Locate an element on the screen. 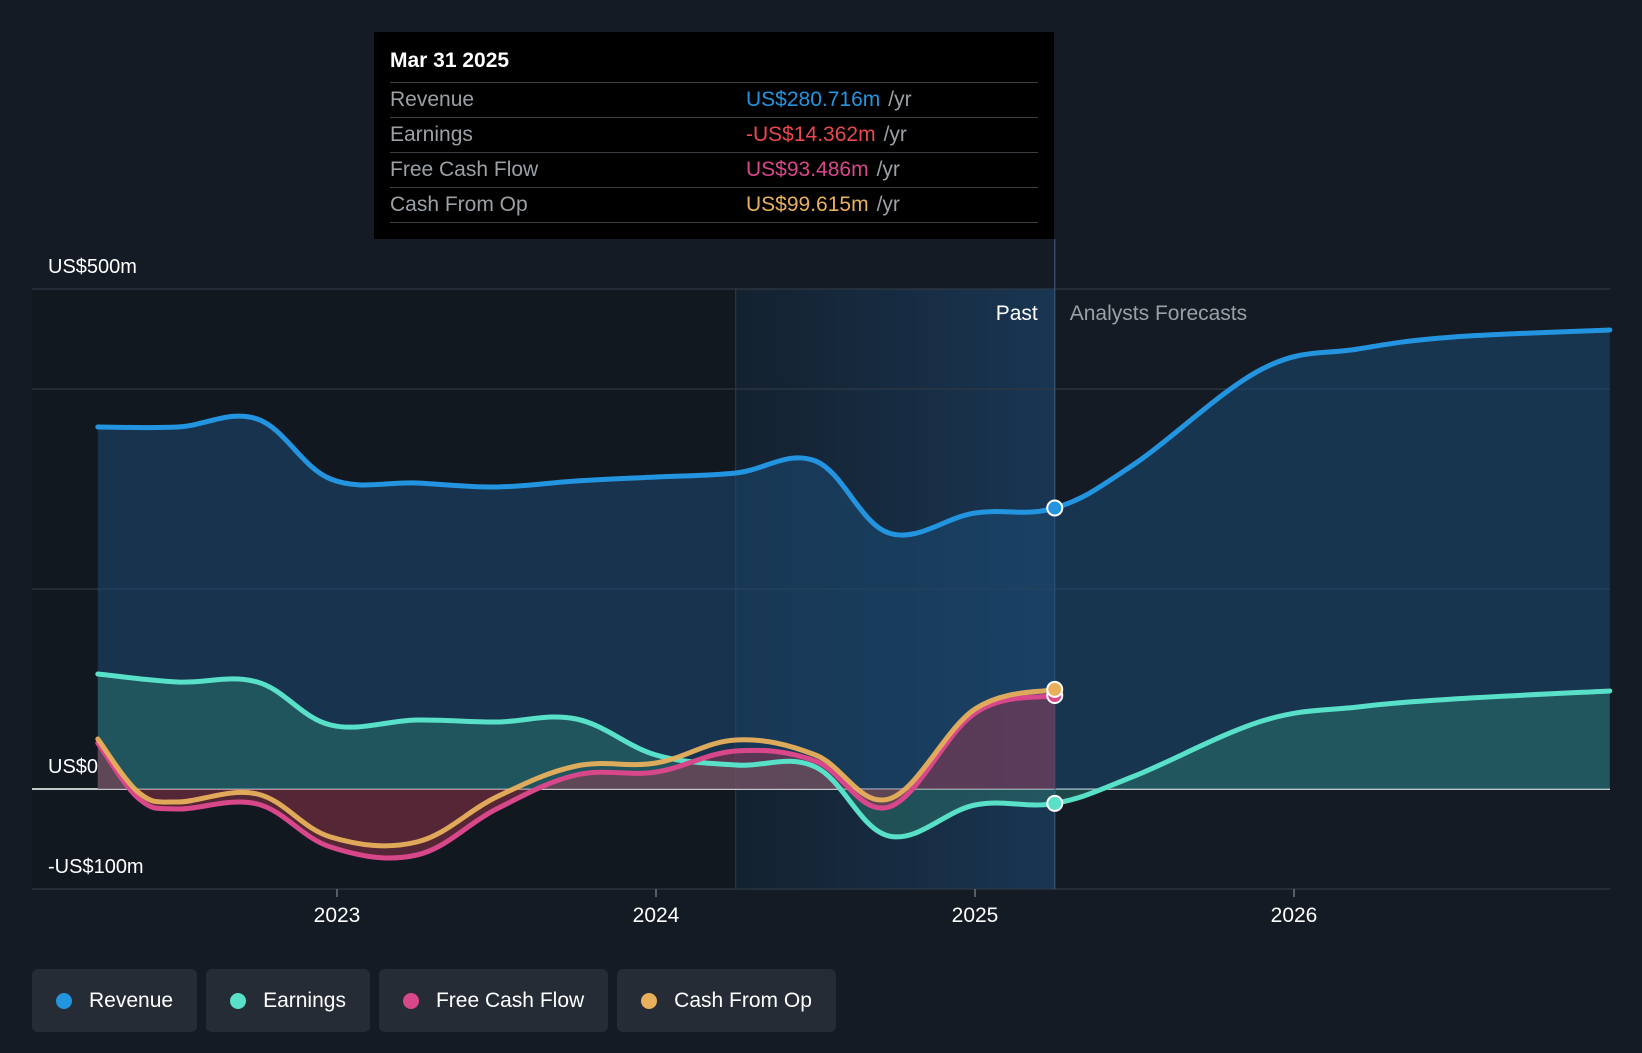 This screenshot has width=1642, height=1053. past-label: Past is located at coordinates (1017, 313).